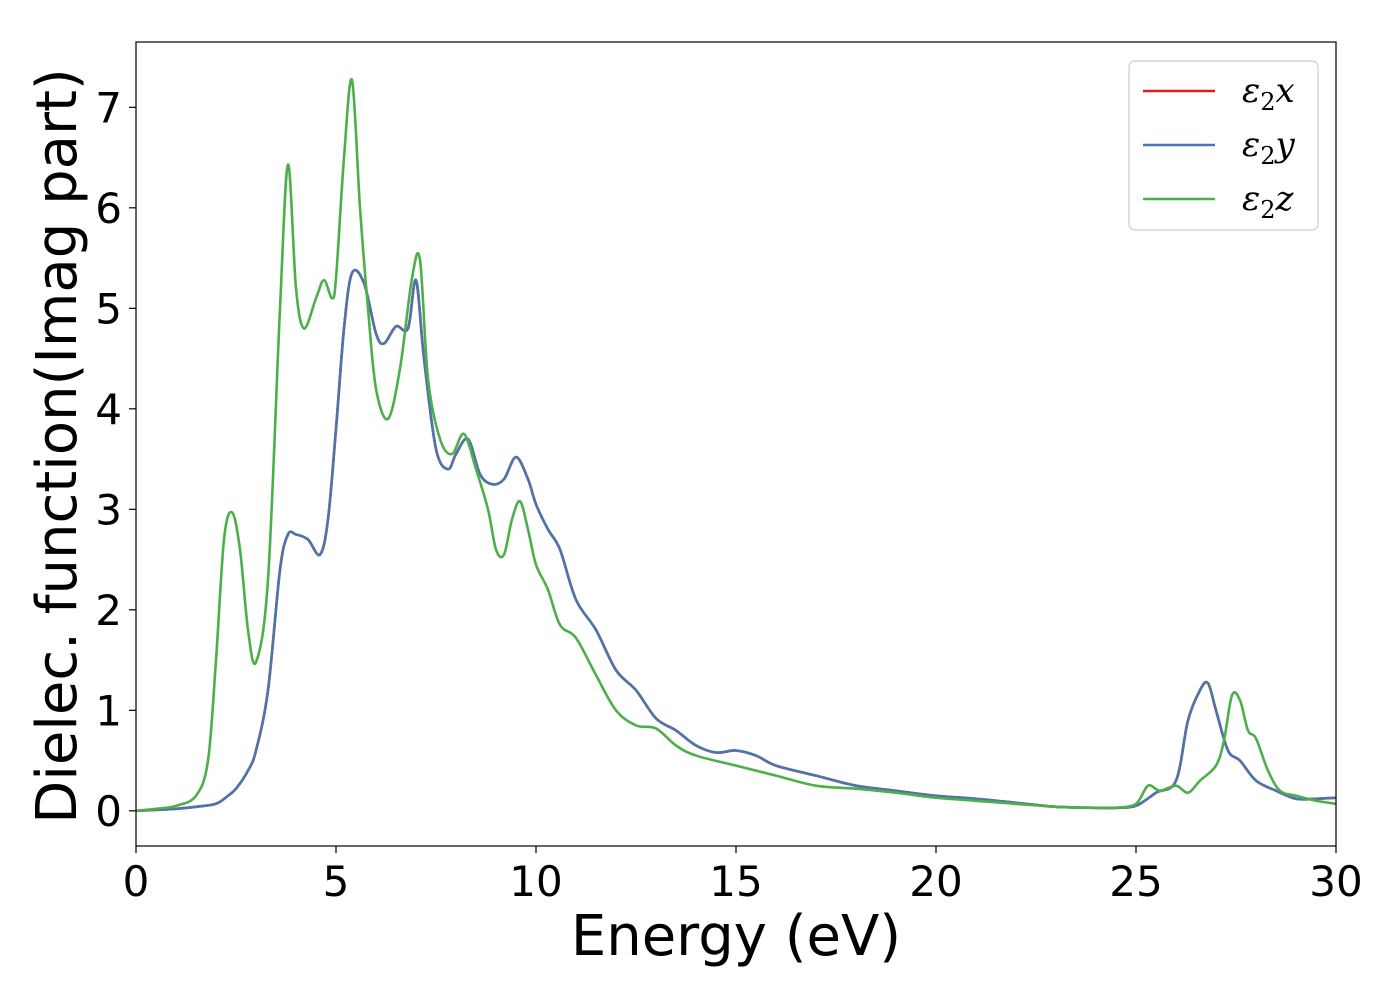  What do you see at coordinates (108, 308) in the screenshot?
I see `y-tick-label: 5` at bounding box center [108, 308].